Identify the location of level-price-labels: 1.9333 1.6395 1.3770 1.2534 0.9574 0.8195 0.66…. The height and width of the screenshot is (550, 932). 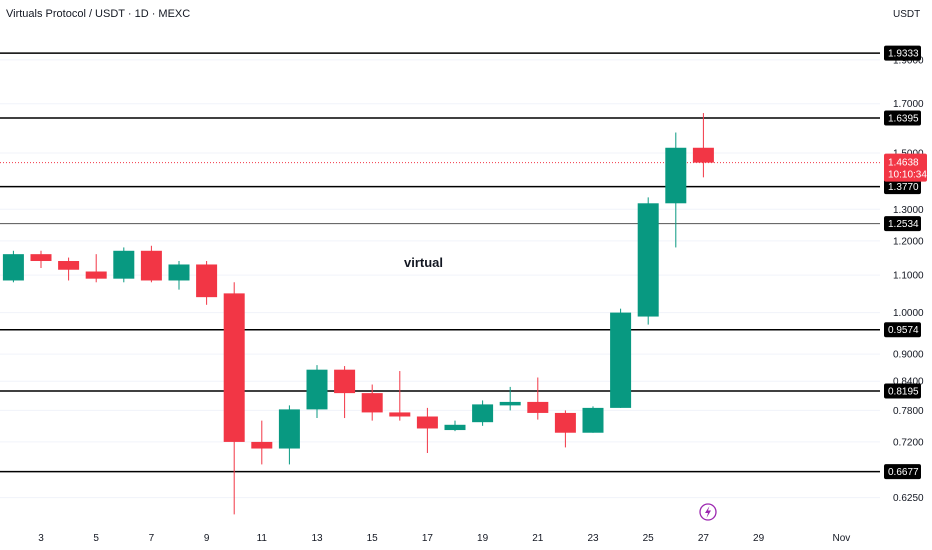
(902, 262).